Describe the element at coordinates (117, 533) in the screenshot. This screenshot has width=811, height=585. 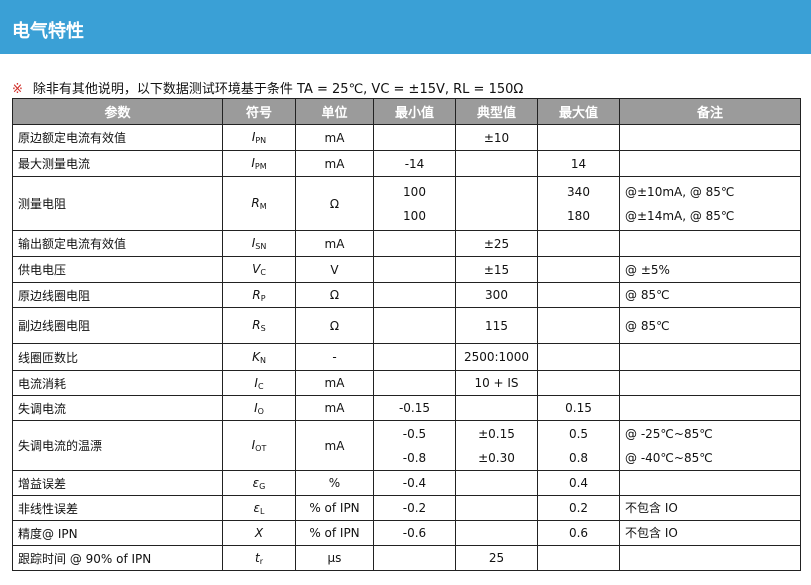
I see `param-cell: 精度@ IPN` at that location.